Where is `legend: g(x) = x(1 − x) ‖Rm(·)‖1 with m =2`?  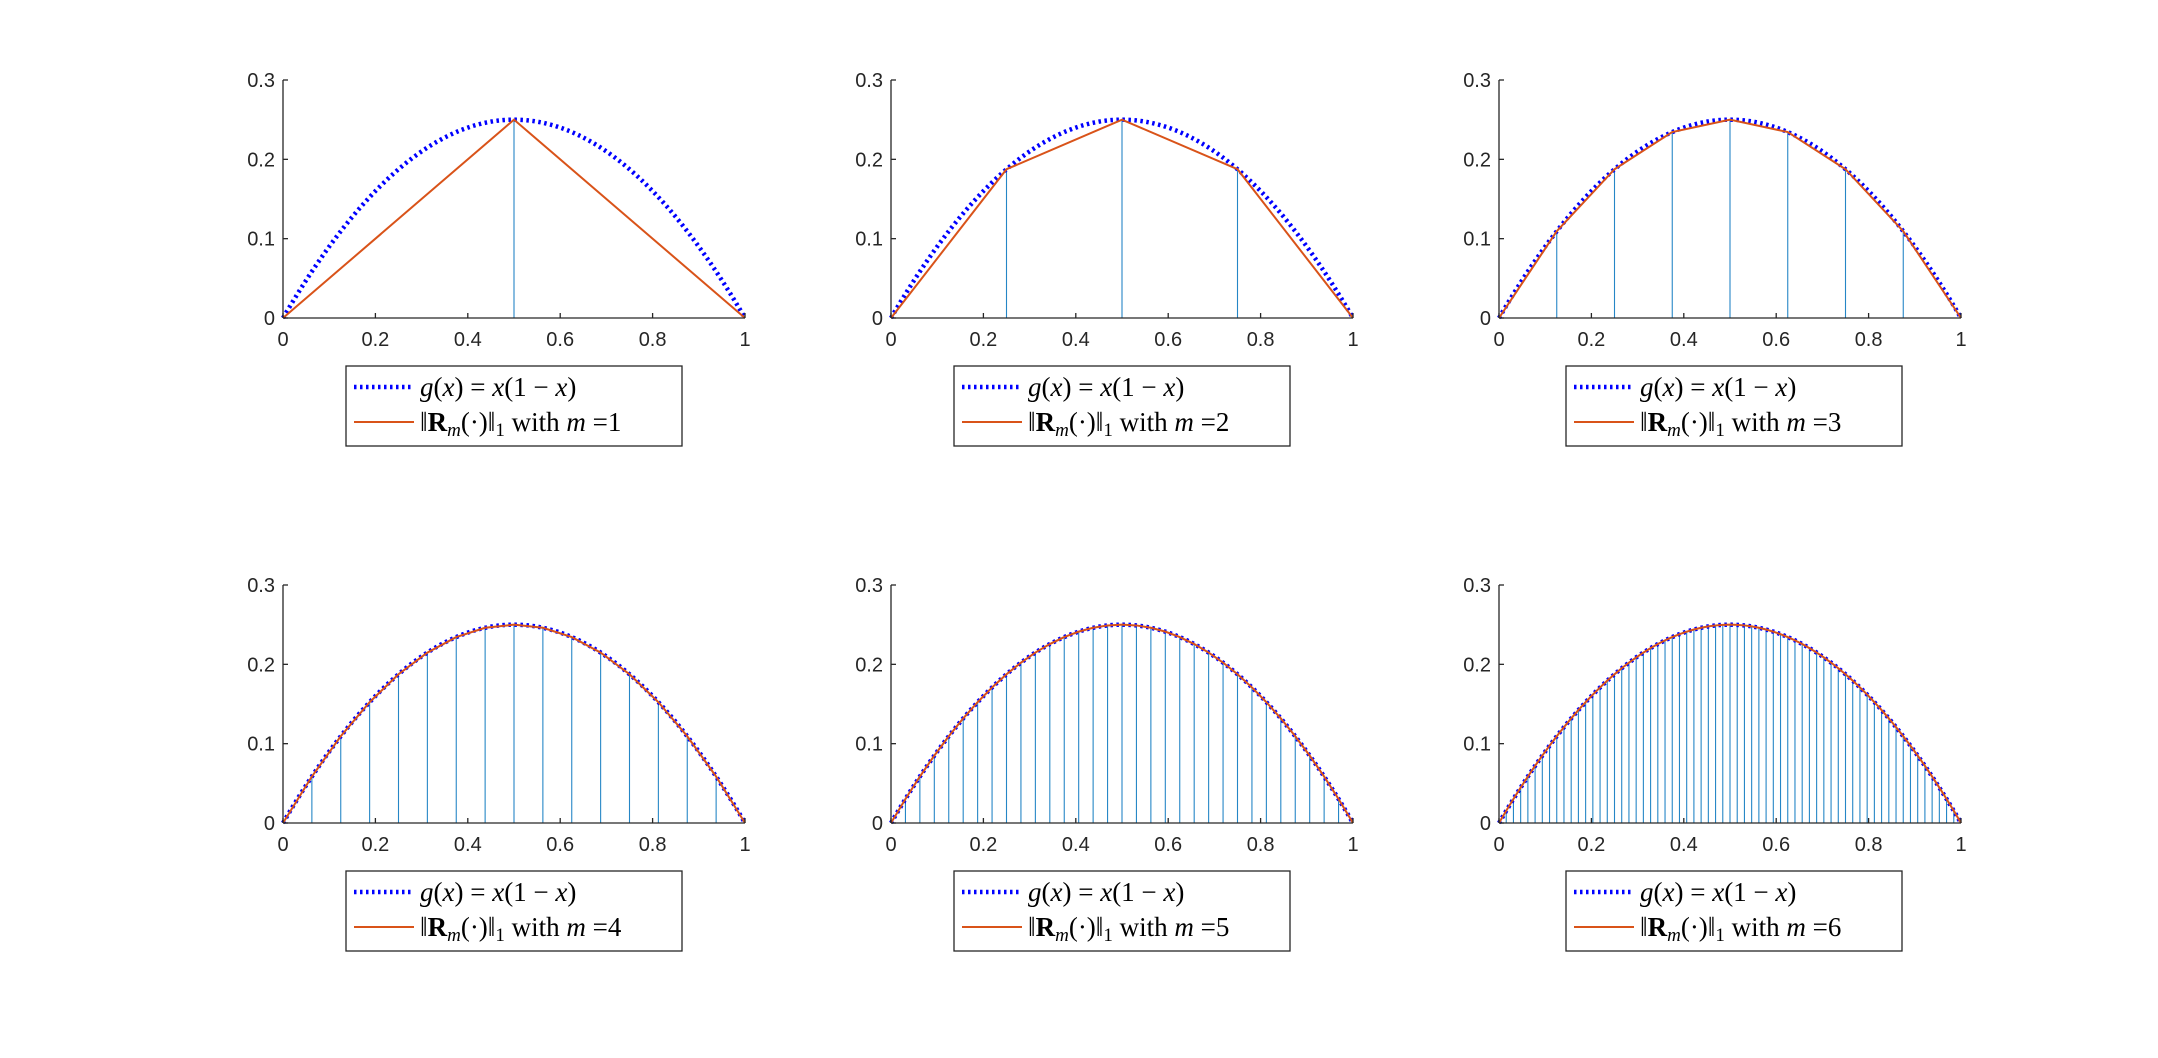 legend: g(x) = x(1 − x) ‖Rm(·)‖1 with m =2 is located at coordinates (1122, 406).